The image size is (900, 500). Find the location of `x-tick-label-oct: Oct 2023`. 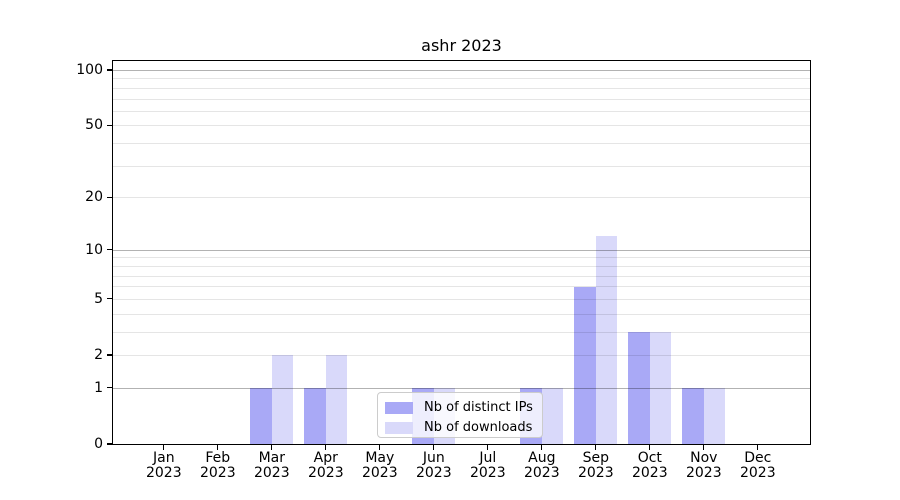

x-tick-label-oct: Oct 2023 is located at coordinates (650, 466).